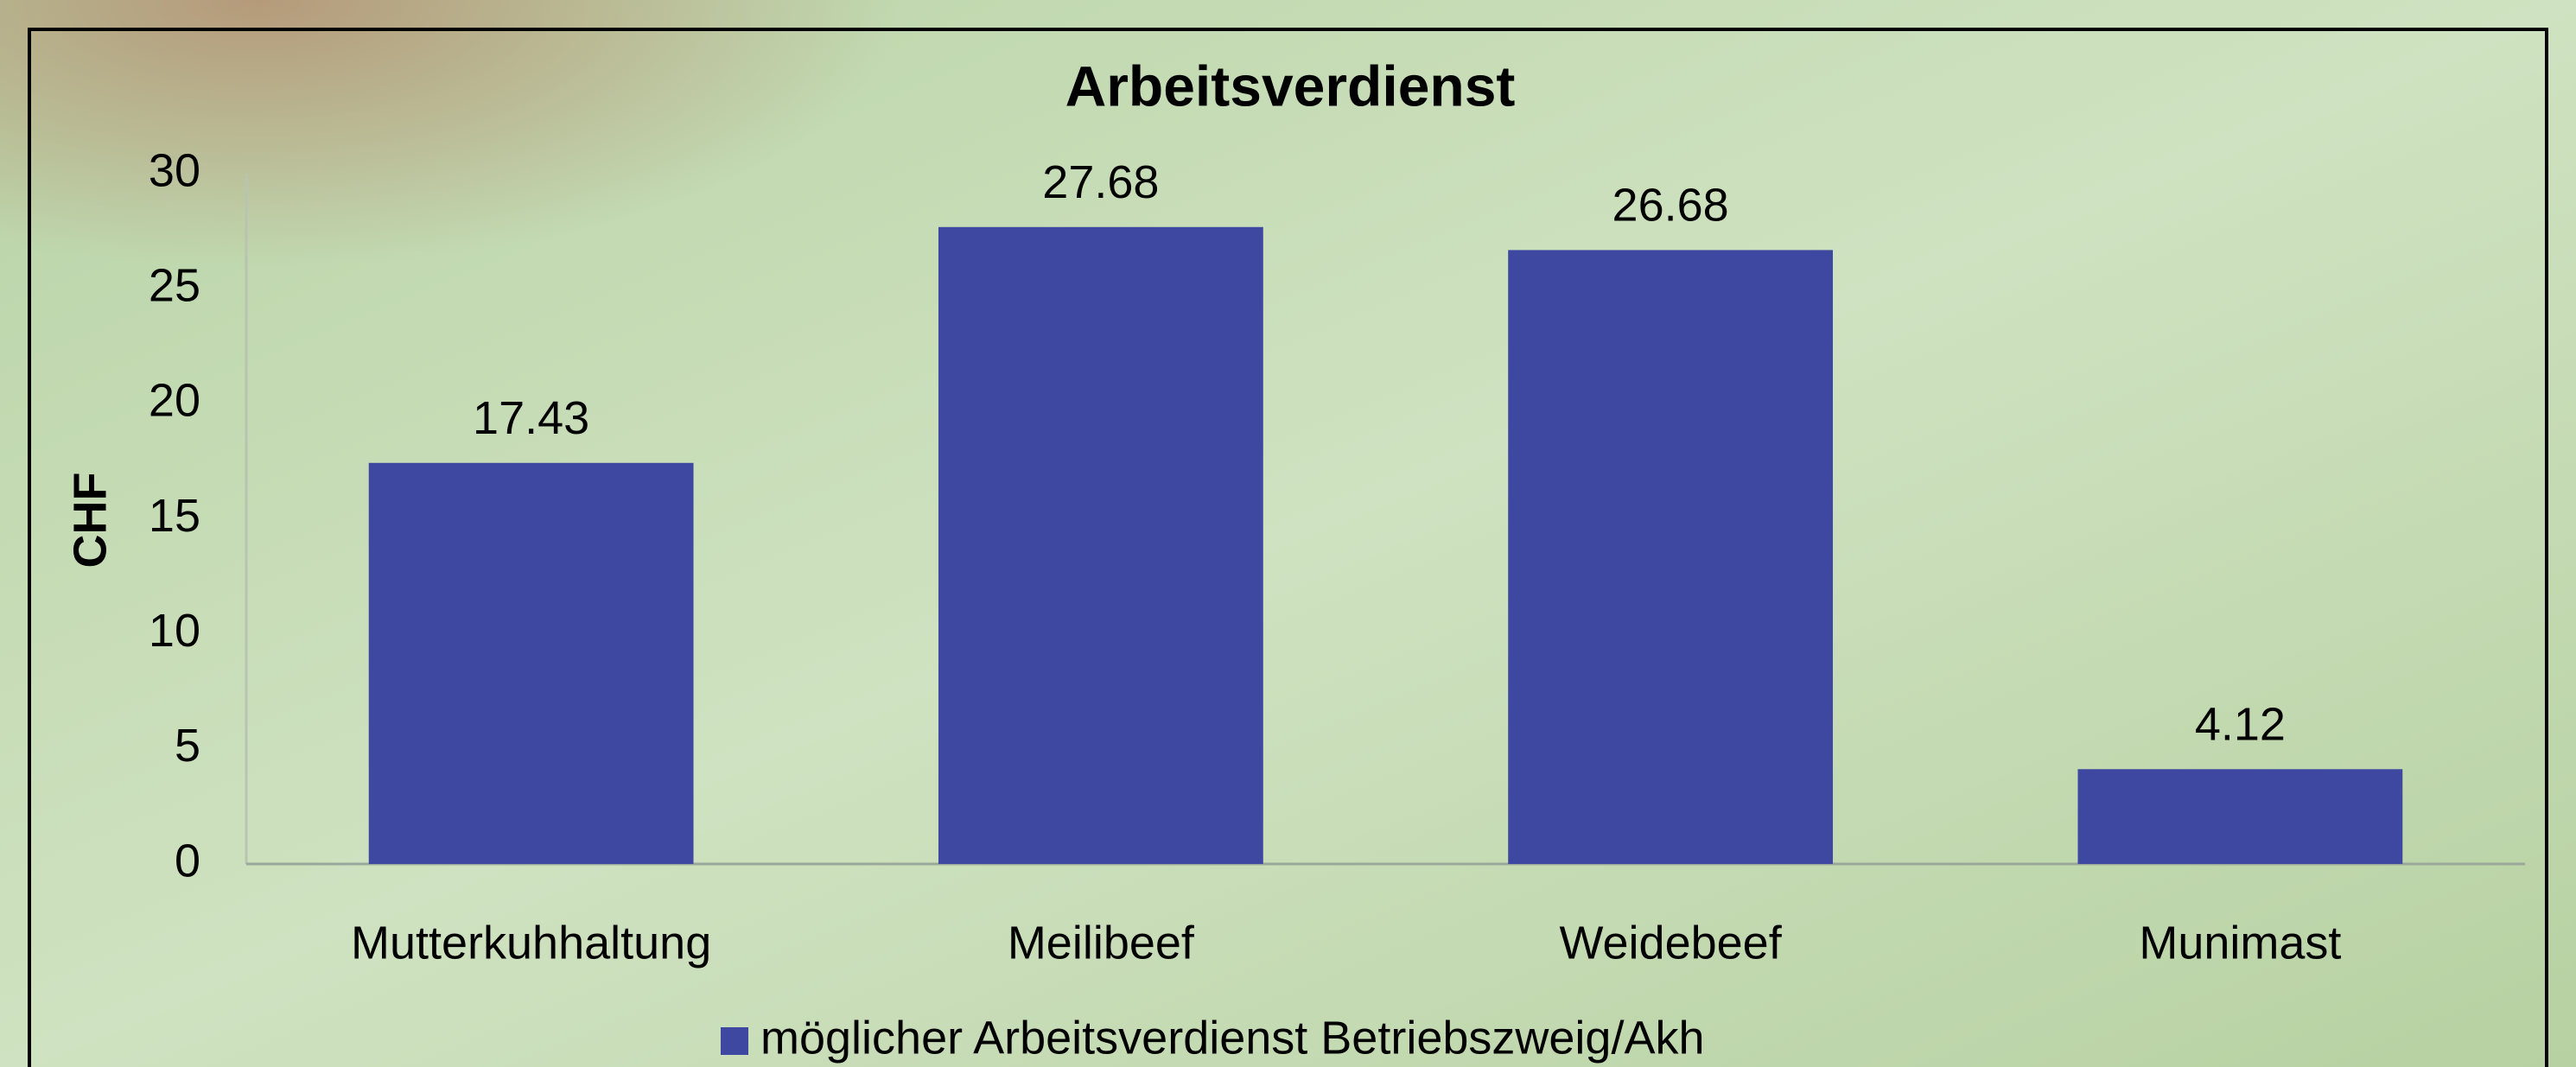 Image resolution: width=2576 pixels, height=1067 pixels. What do you see at coordinates (90, 520) in the screenshot?
I see `y-axis-label: CHF` at bounding box center [90, 520].